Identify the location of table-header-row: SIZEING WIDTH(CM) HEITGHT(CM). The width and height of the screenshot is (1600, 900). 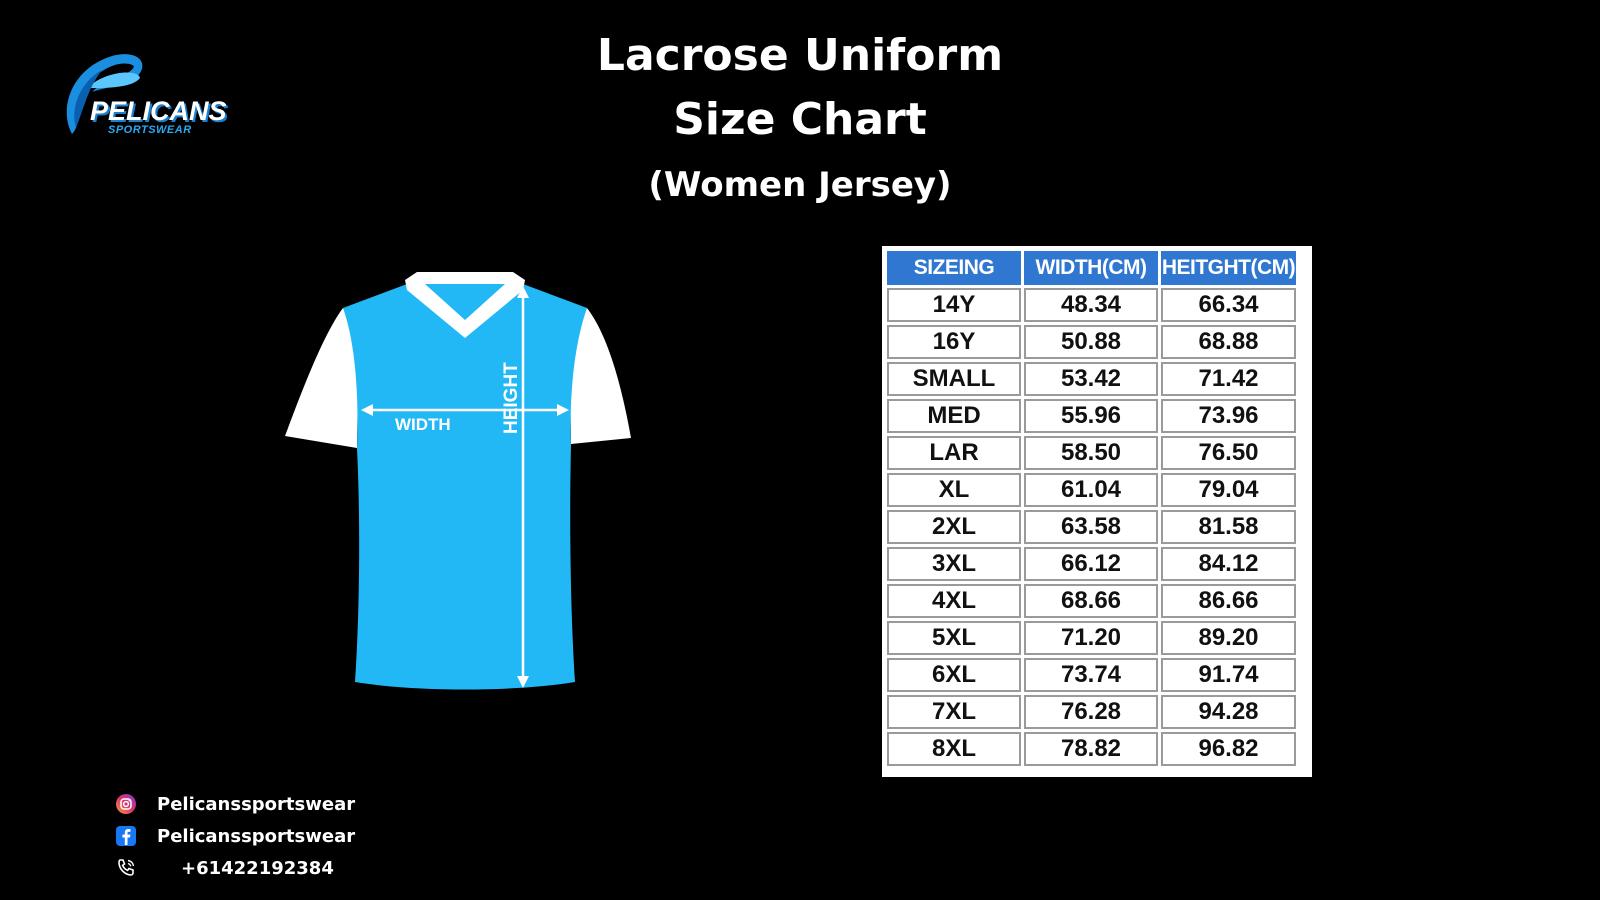
(1091, 268).